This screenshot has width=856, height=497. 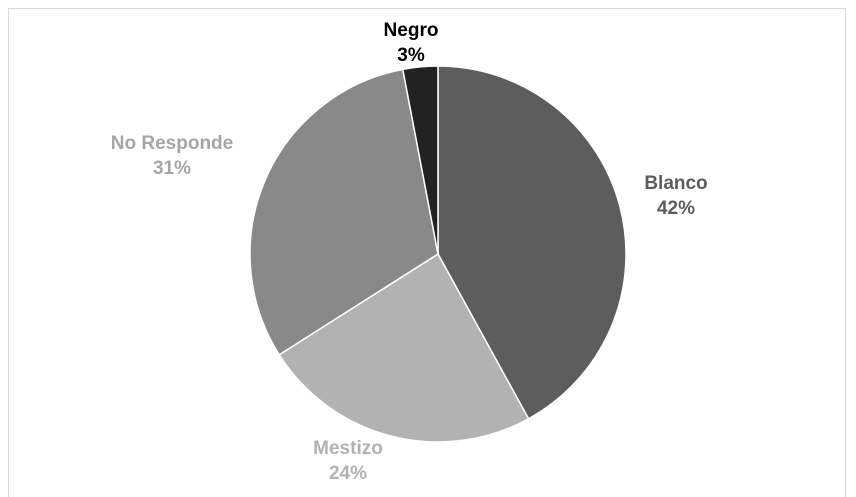 I want to click on slice-name-blanco: Blanco, so click(x=676, y=183).